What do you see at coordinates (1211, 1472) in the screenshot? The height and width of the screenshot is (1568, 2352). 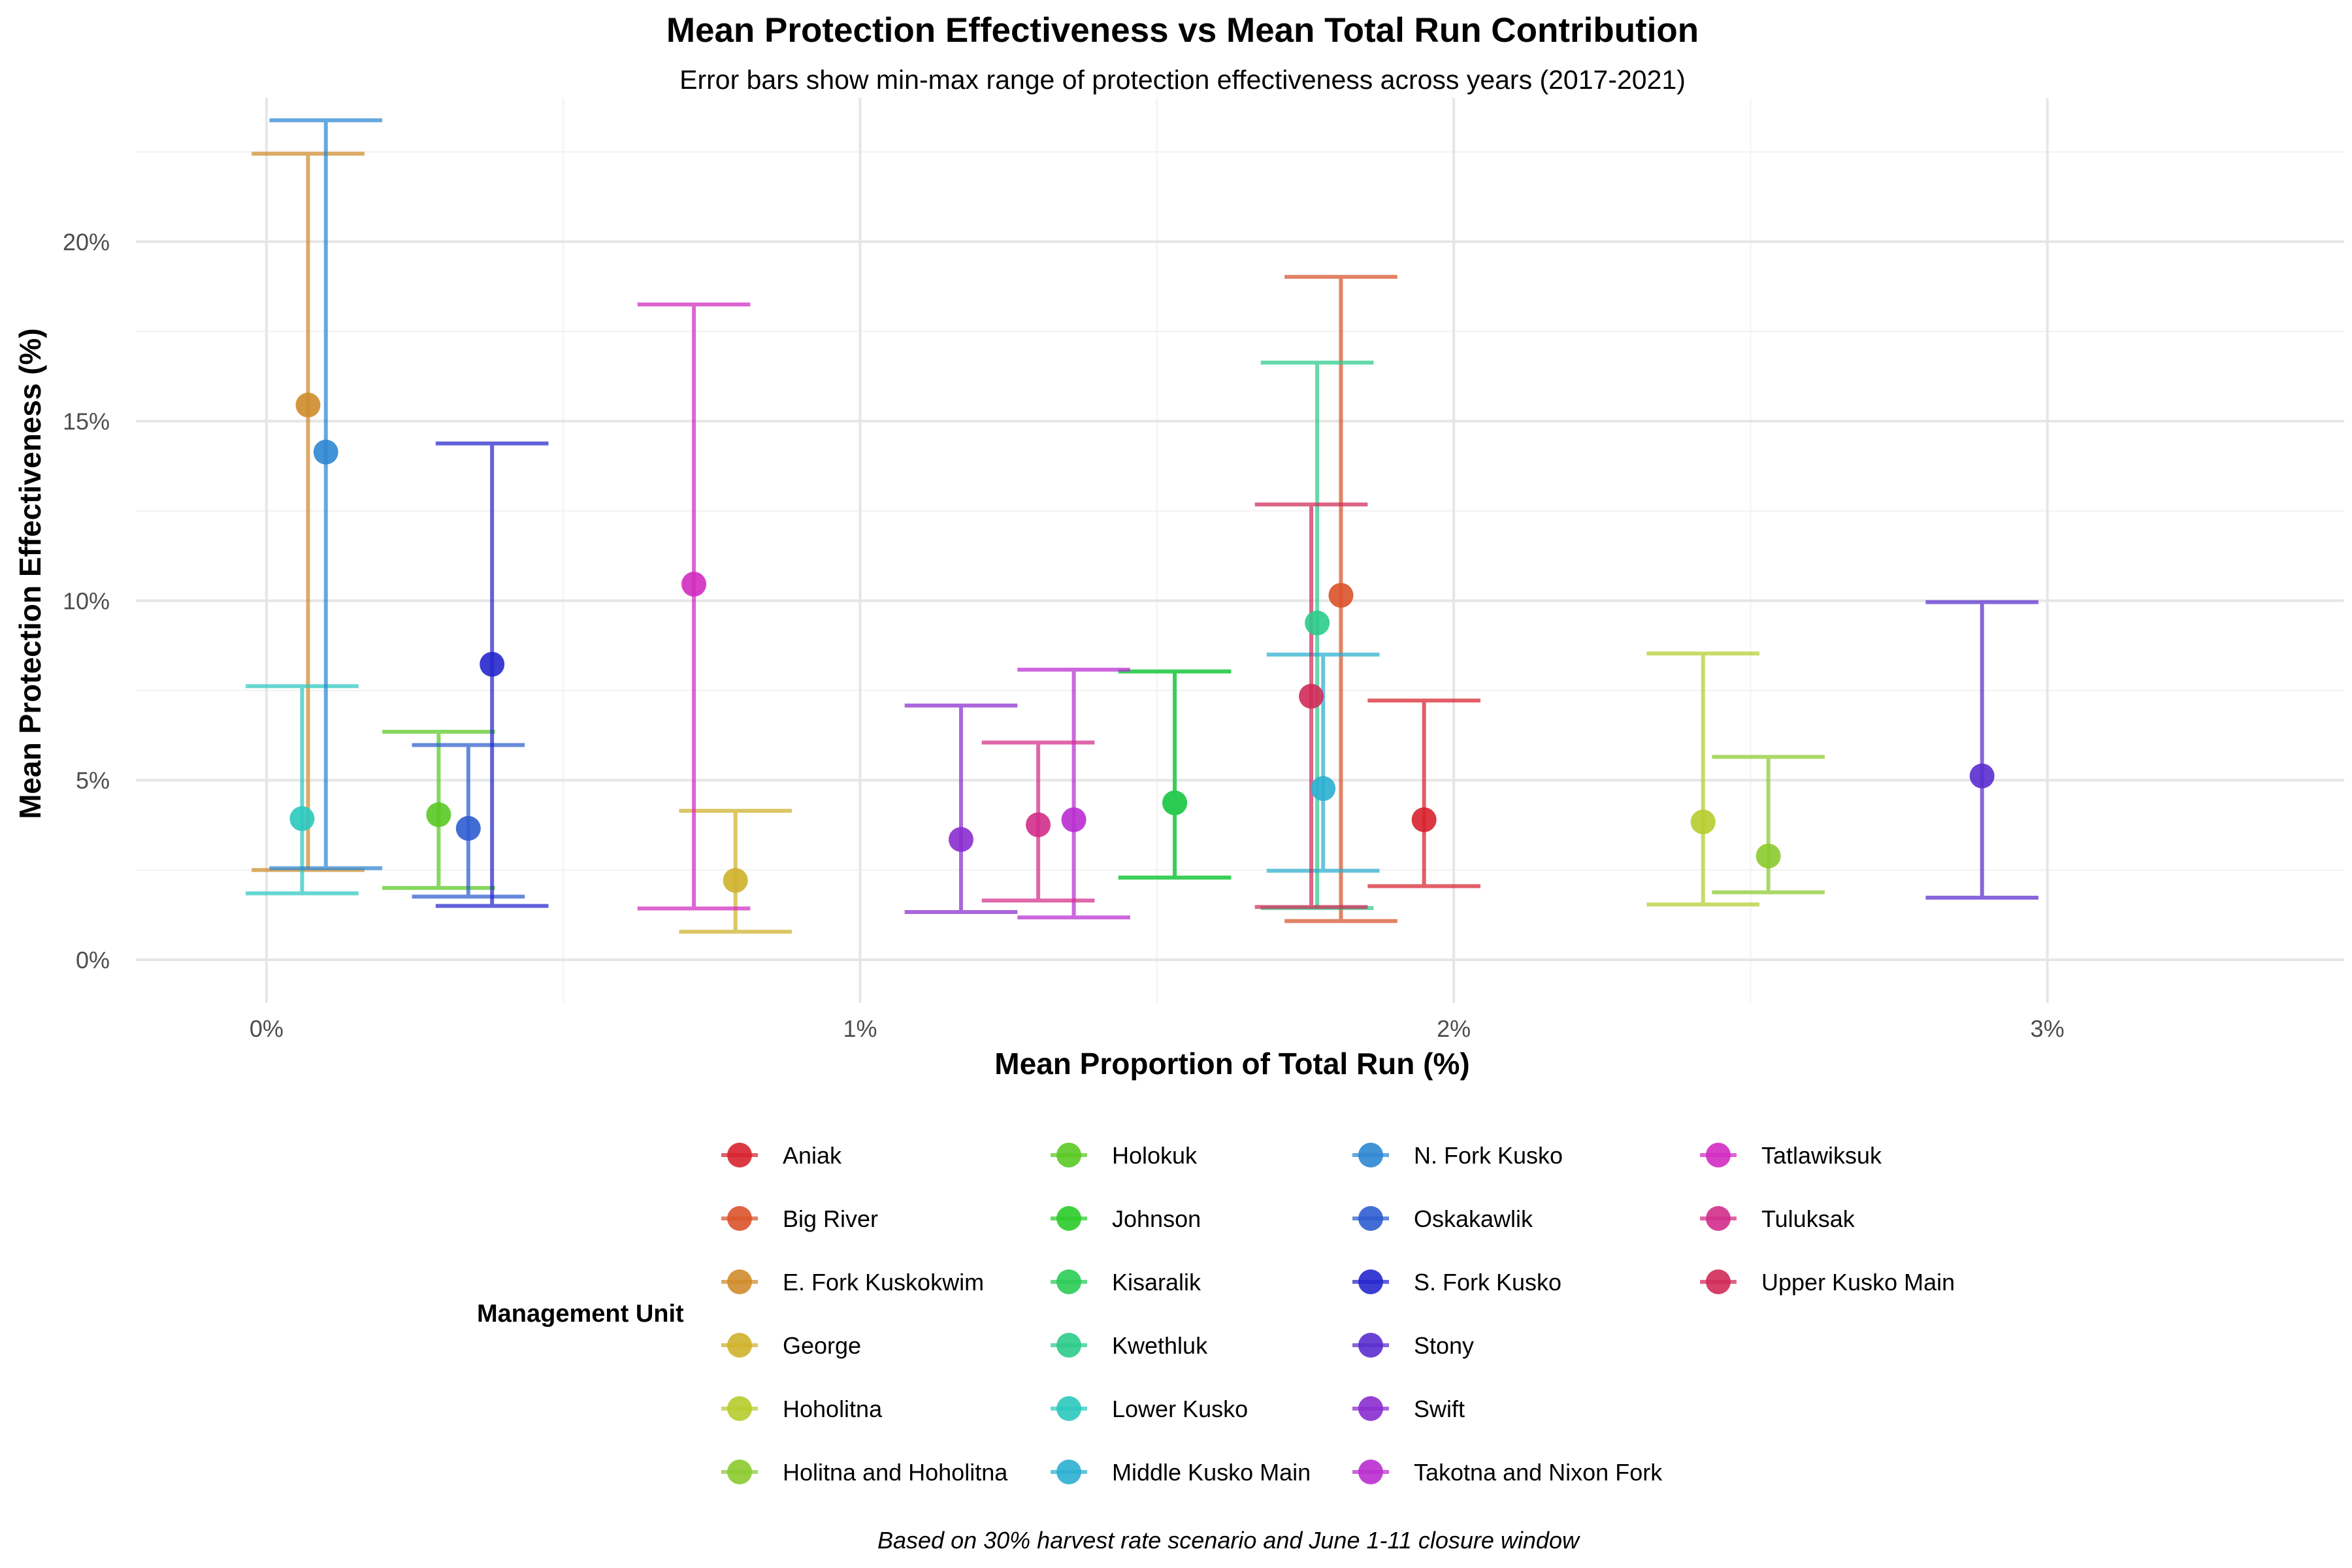 I see `legend-label: Middle Kusko Main` at bounding box center [1211, 1472].